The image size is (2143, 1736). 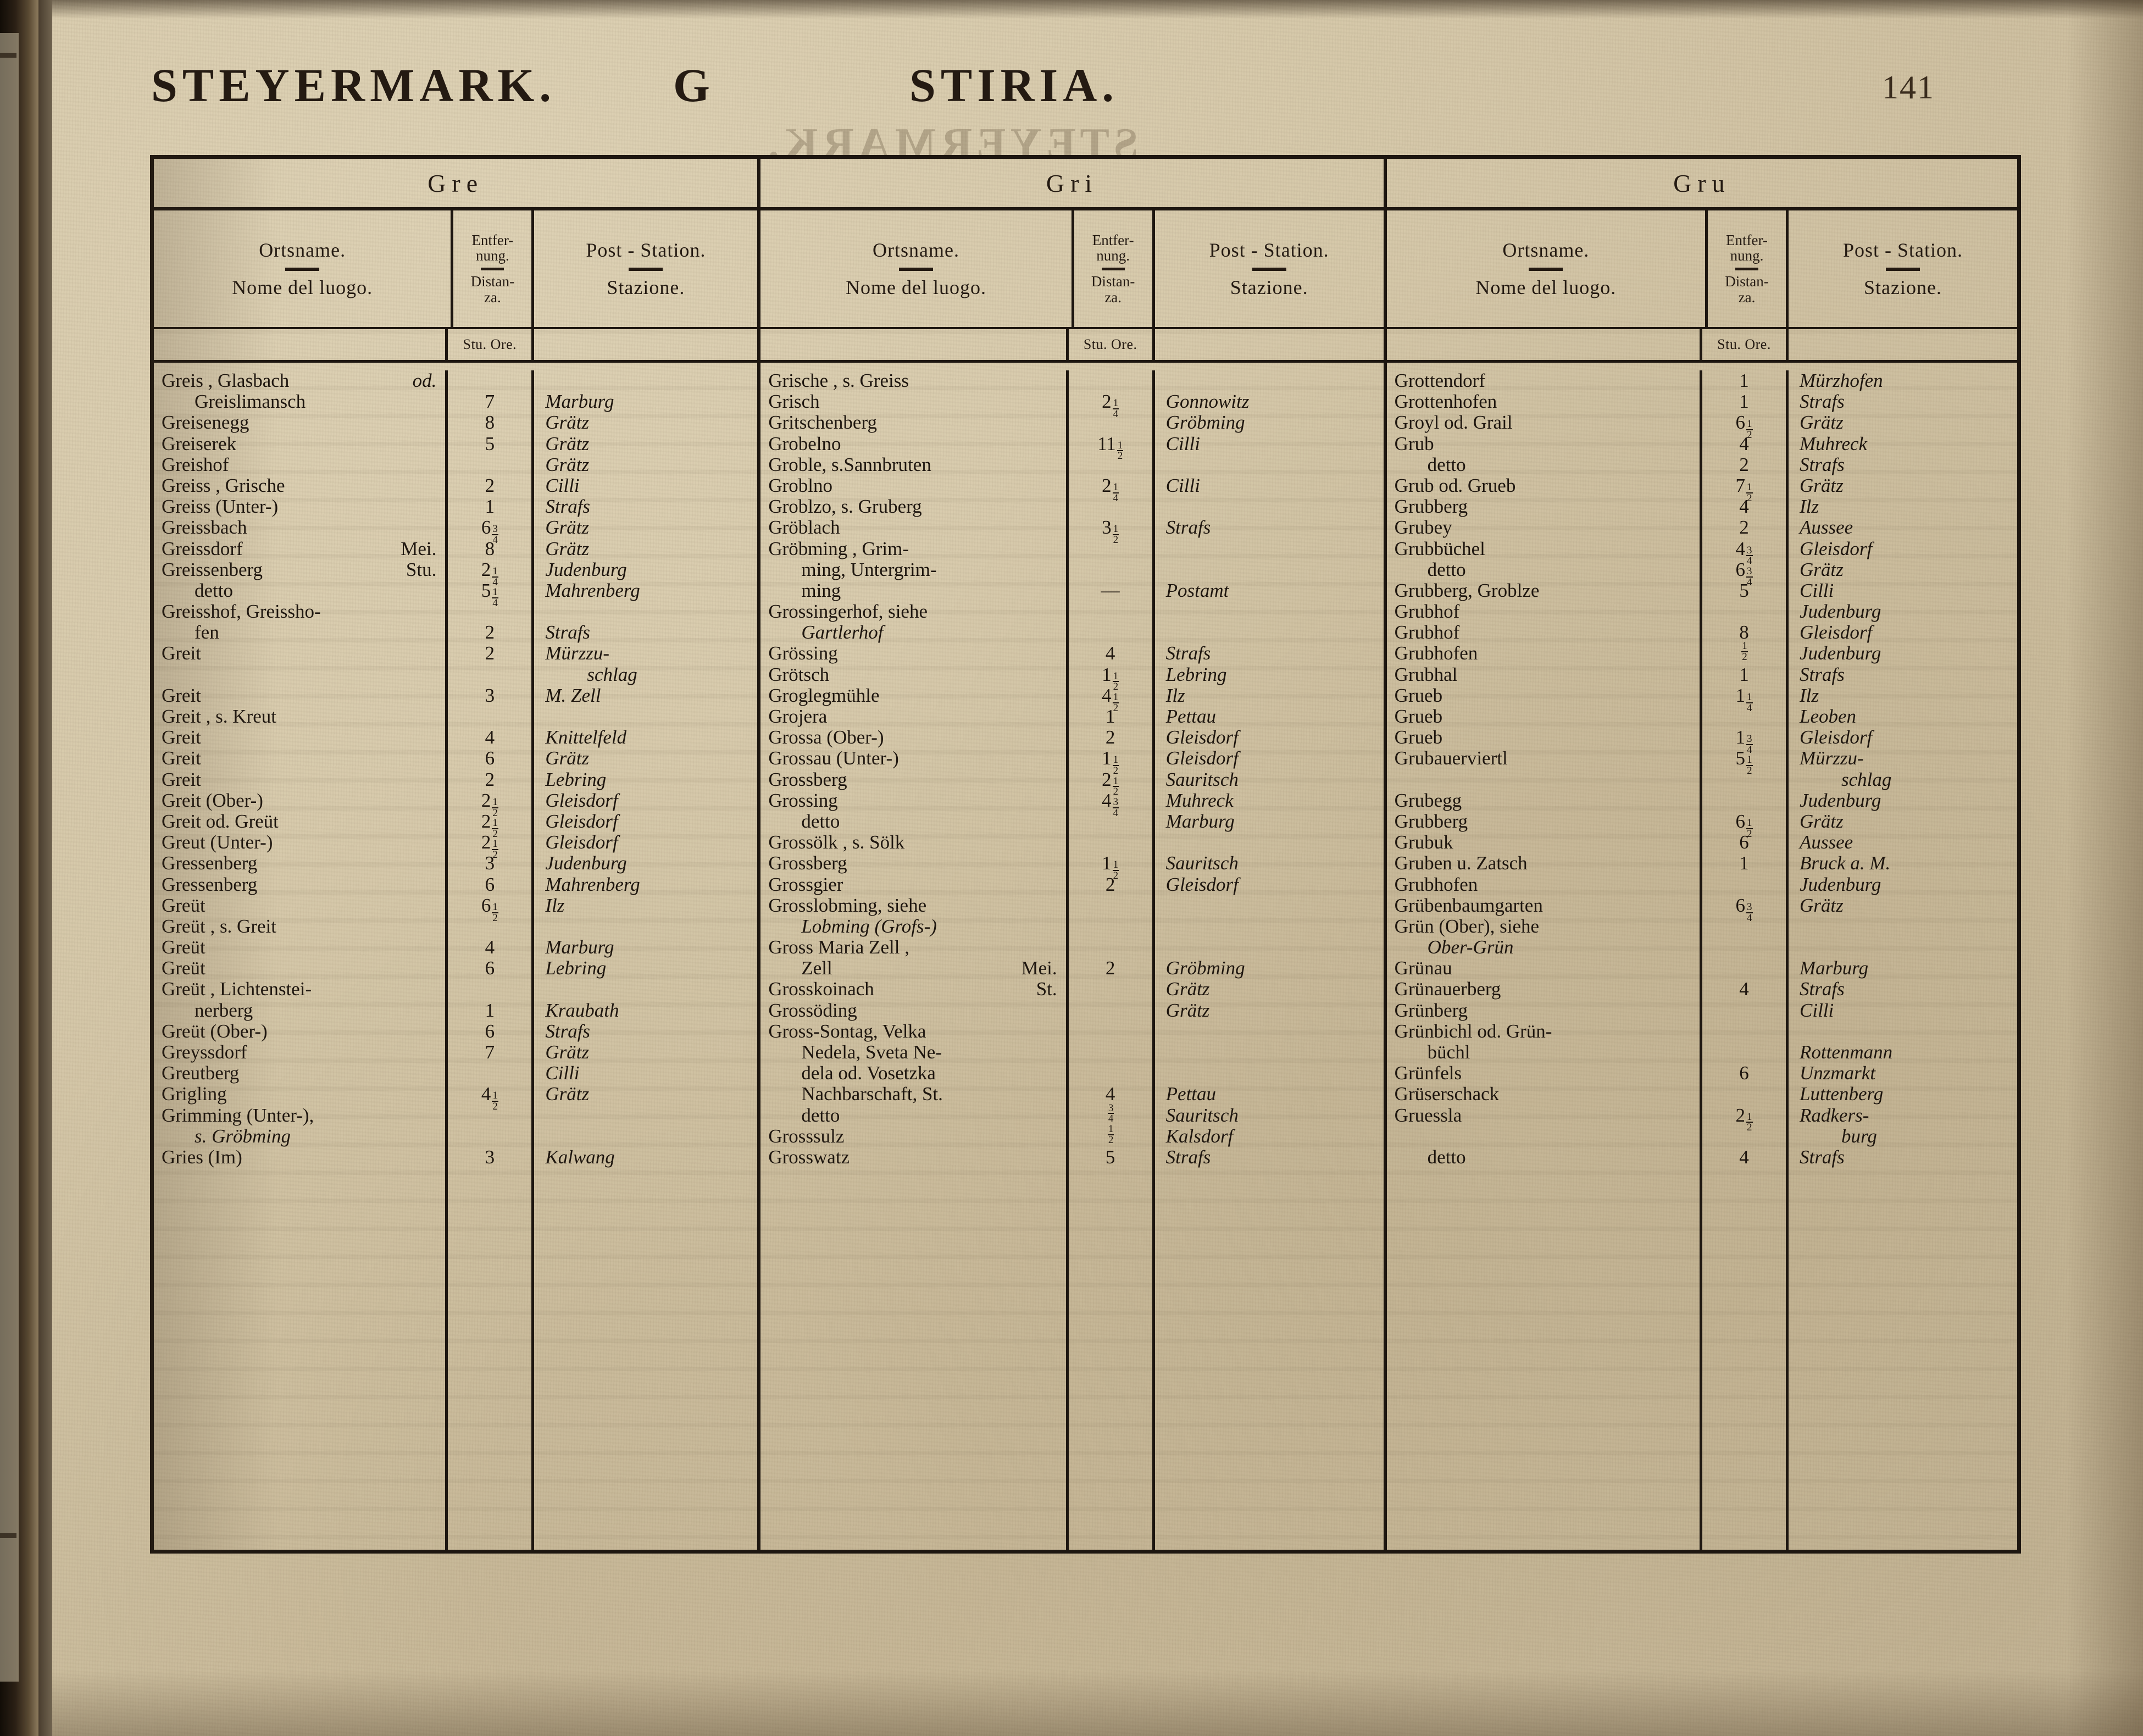 I want to click on placename-text: Grossau (Unter-), so click(x=834, y=758).